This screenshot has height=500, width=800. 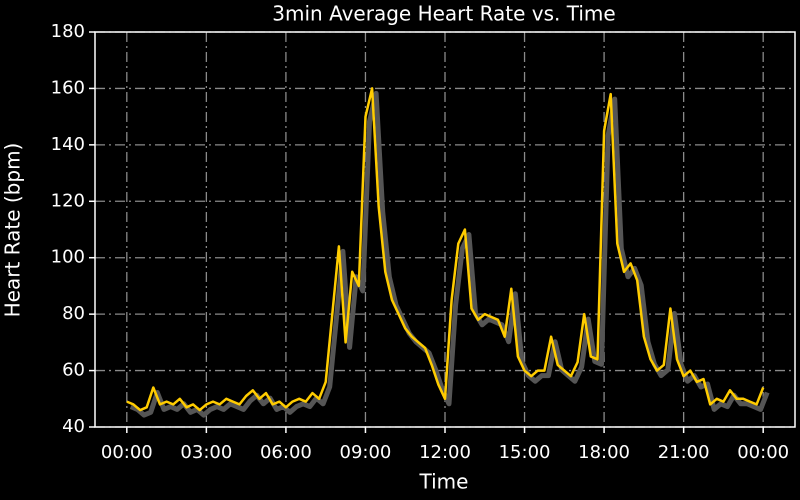 I want to click on y-tick-label: 180, so click(x=68, y=31).